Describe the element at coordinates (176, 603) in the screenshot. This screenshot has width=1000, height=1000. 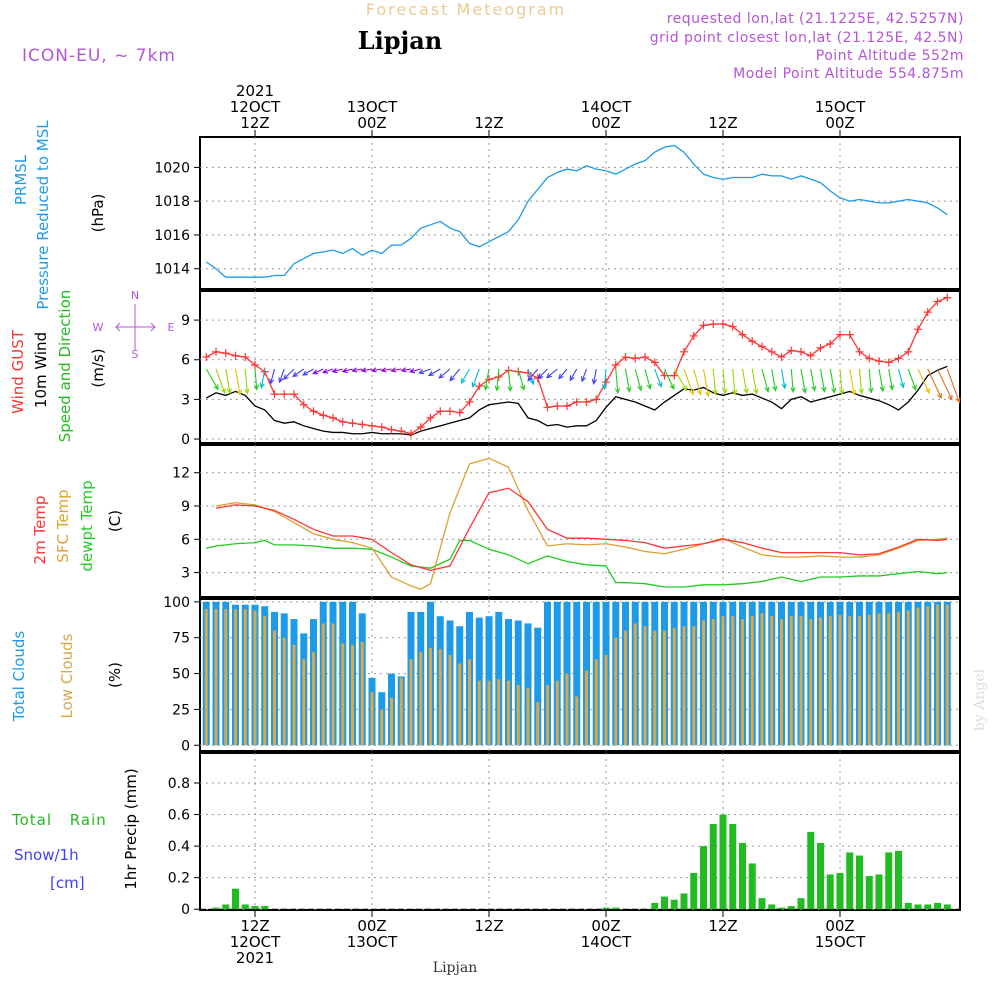
I see `y-tick-label: 100` at that location.